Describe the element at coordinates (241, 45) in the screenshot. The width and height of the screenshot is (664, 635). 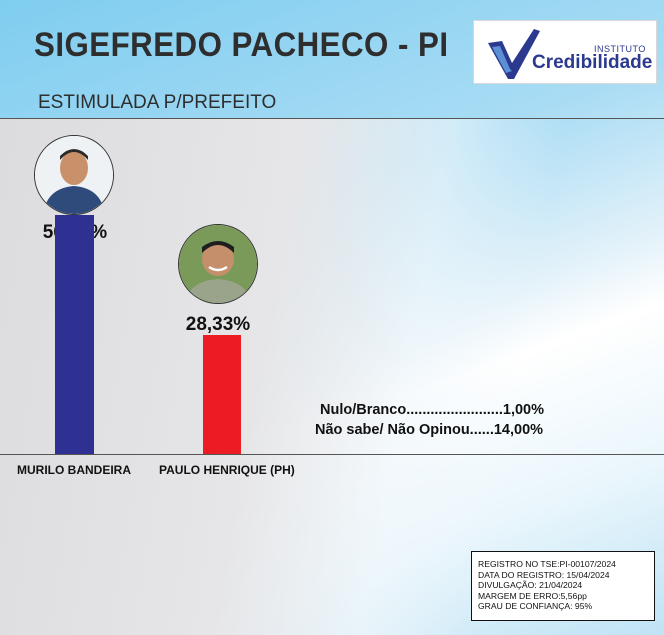
I see `page-title: SIGEFREDO PACHECO - PI` at that location.